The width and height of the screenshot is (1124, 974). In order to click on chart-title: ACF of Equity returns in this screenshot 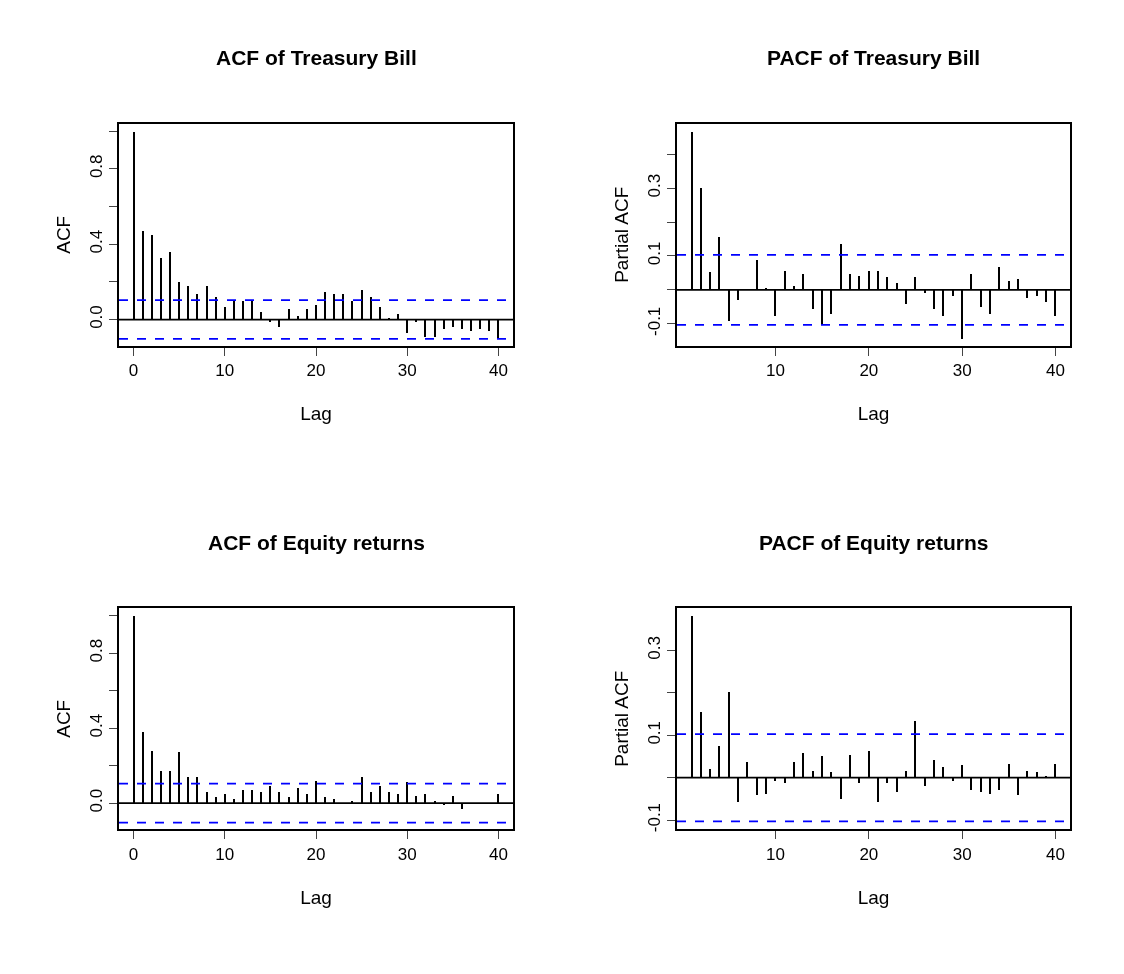, I will do `click(317, 542)`.